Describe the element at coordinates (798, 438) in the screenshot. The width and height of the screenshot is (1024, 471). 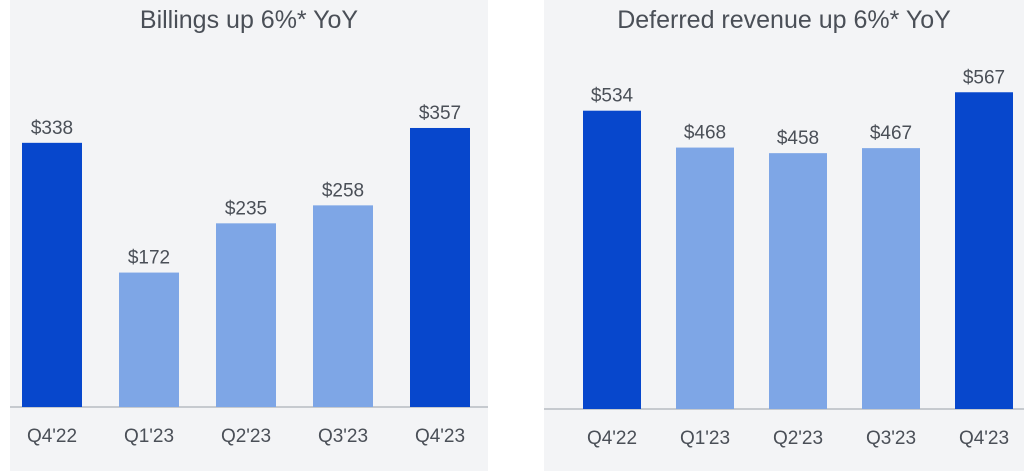
I see `deferred-x-tick-label: Q2'23` at that location.